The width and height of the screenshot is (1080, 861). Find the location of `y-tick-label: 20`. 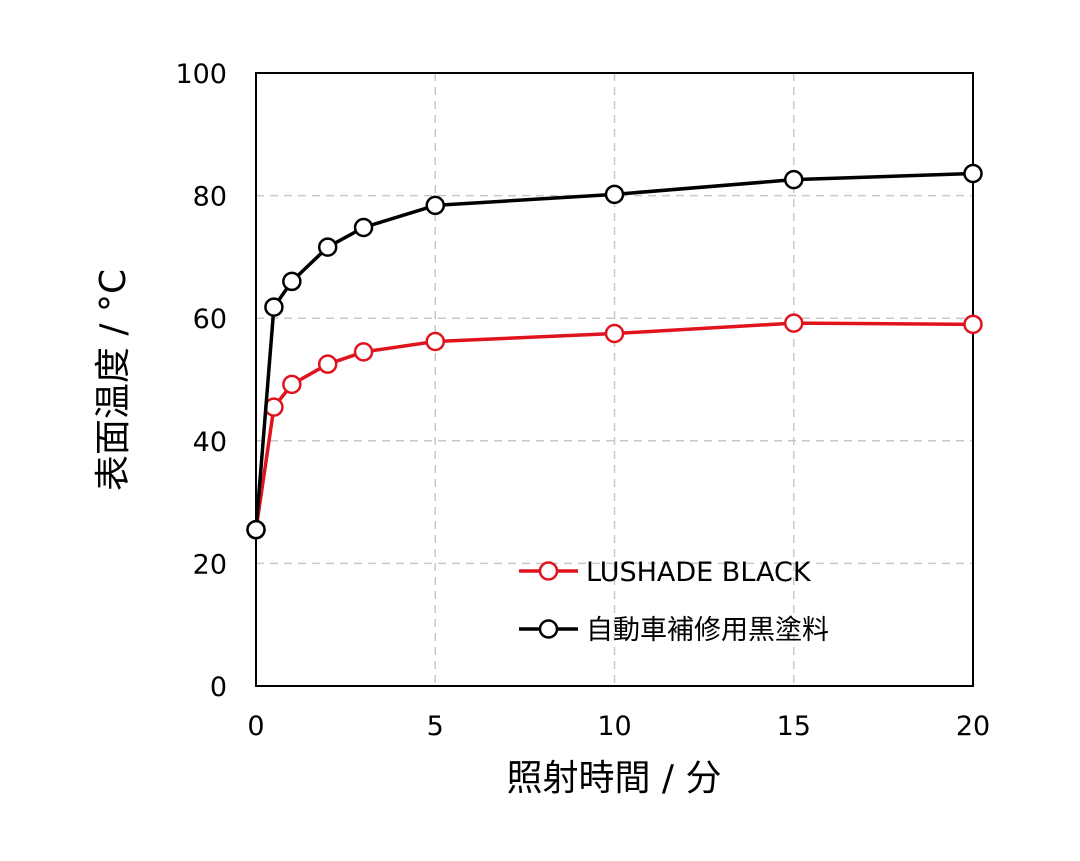

y-tick-label: 20 is located at coordinates (210, 564).